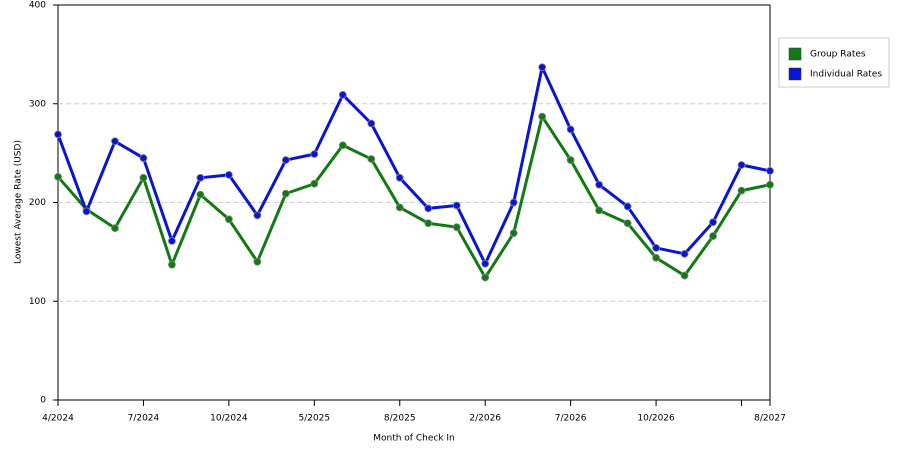 This screenshot has height=450, width=900. What do you see at coordinates (770, 419) in the screenshot?
I see `x-tick-label: 8/2027` at bounding box center [770, 419].